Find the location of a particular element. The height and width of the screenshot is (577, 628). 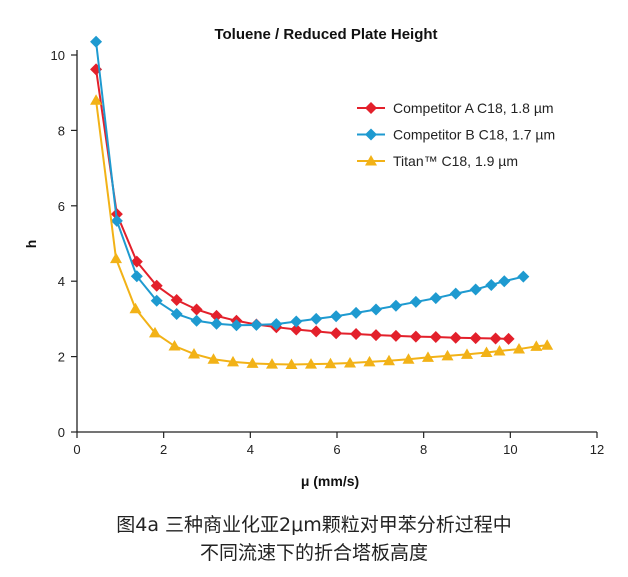

figure-caption-line-2: 不同流速下的折合塔板高度 is located at coordinates (313, 553).